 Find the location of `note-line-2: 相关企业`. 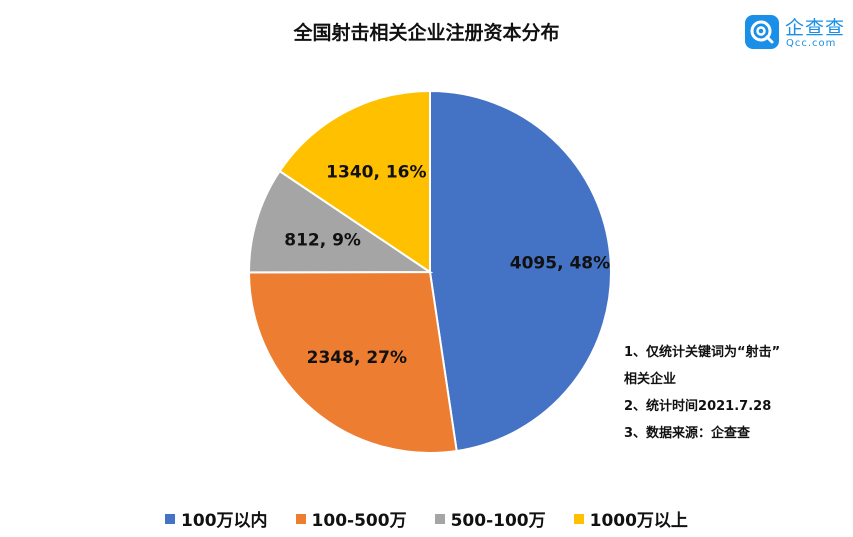

note-line-2: 相关企业 is located at coordinates (650, 379).